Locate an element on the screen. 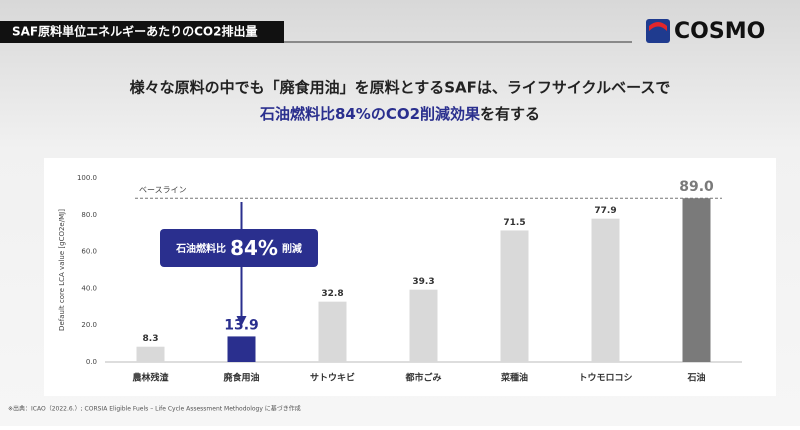 The image size is (800, 430). header-label: SAF原料単位エネルギーあたりのCO2排出量 is located at coordinates (135, 31).